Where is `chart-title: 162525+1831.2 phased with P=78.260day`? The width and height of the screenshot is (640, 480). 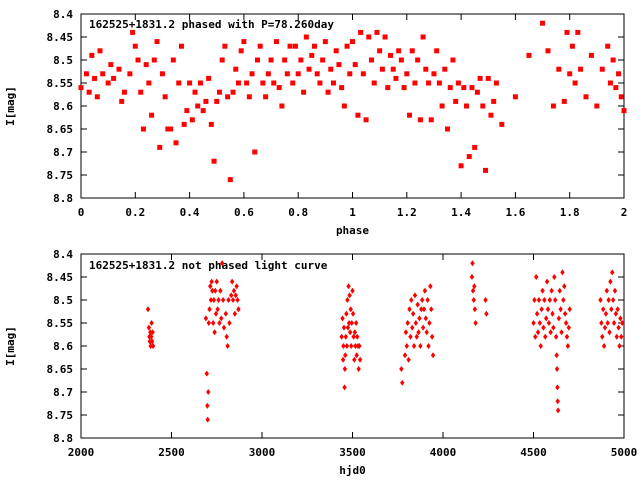
chart-title: 162525+1831.2 phased with P=78.260day is located at coordinates (211, 24).